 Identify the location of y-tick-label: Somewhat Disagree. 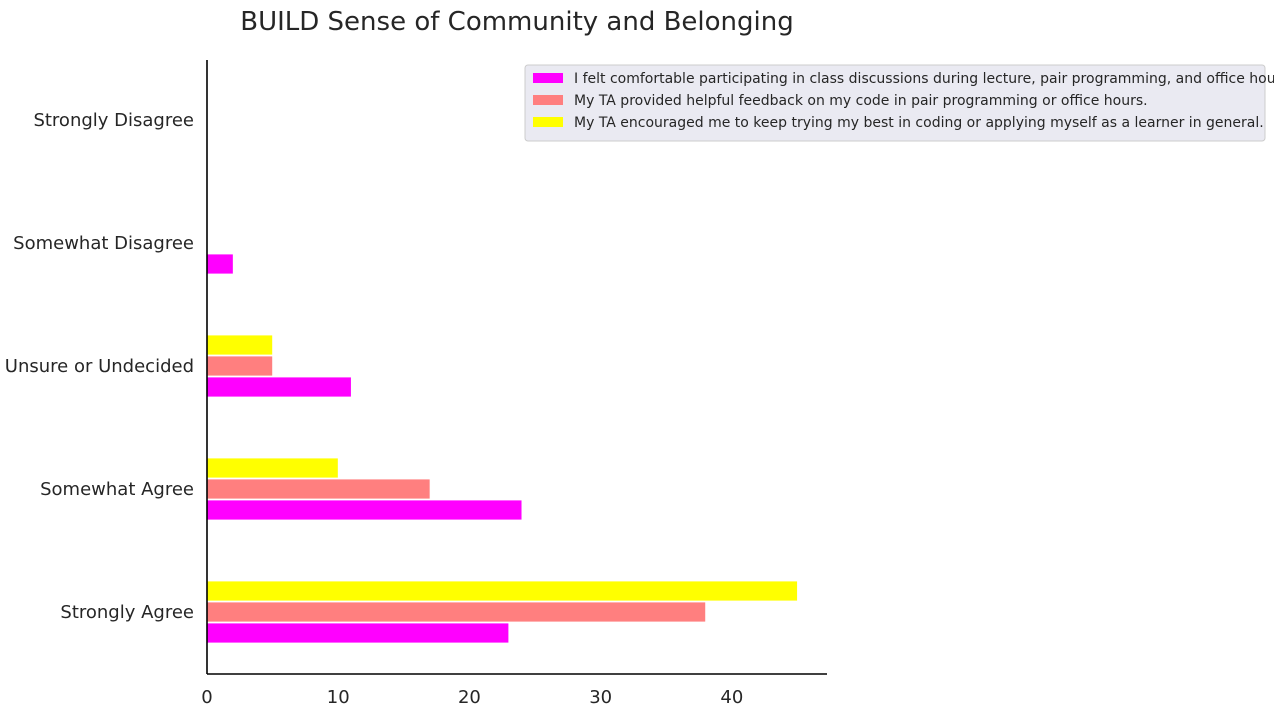
(103, 243).